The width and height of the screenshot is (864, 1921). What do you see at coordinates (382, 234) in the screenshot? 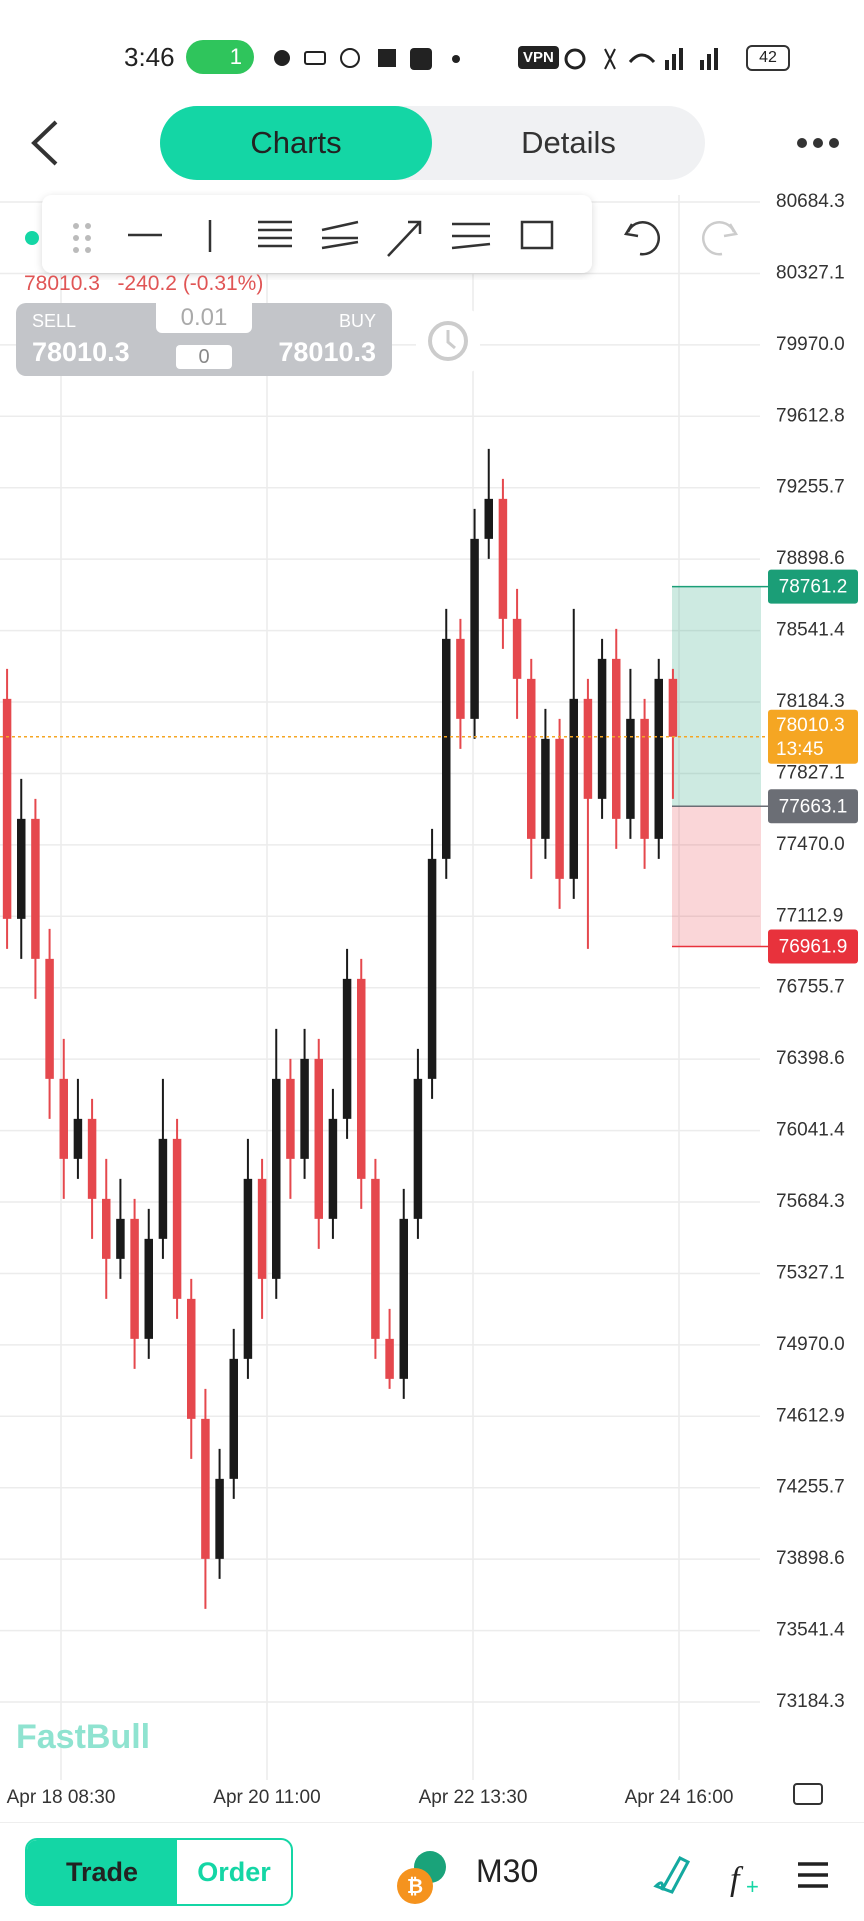
I see `drawing-toolbar` at bounding box center [382, 234].